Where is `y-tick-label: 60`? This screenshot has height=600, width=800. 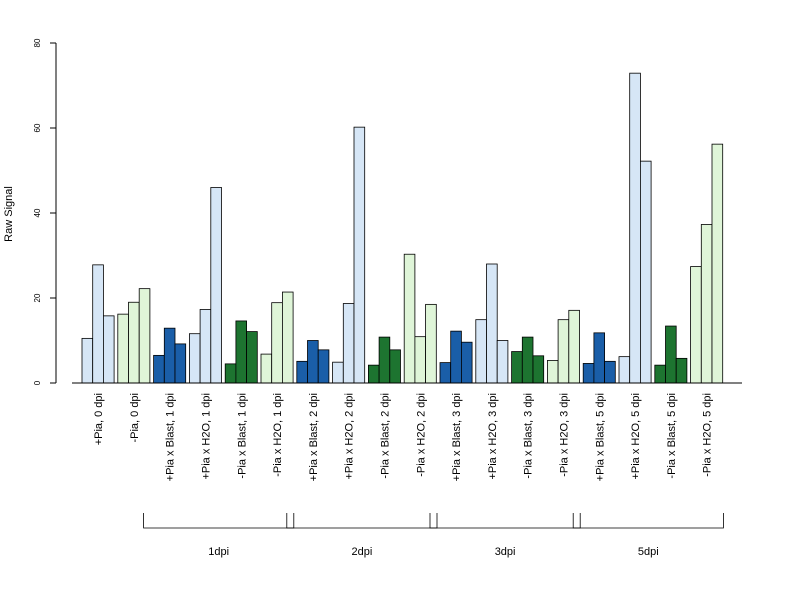
y-tick-label: 60 is located at coordinates (37, 127).